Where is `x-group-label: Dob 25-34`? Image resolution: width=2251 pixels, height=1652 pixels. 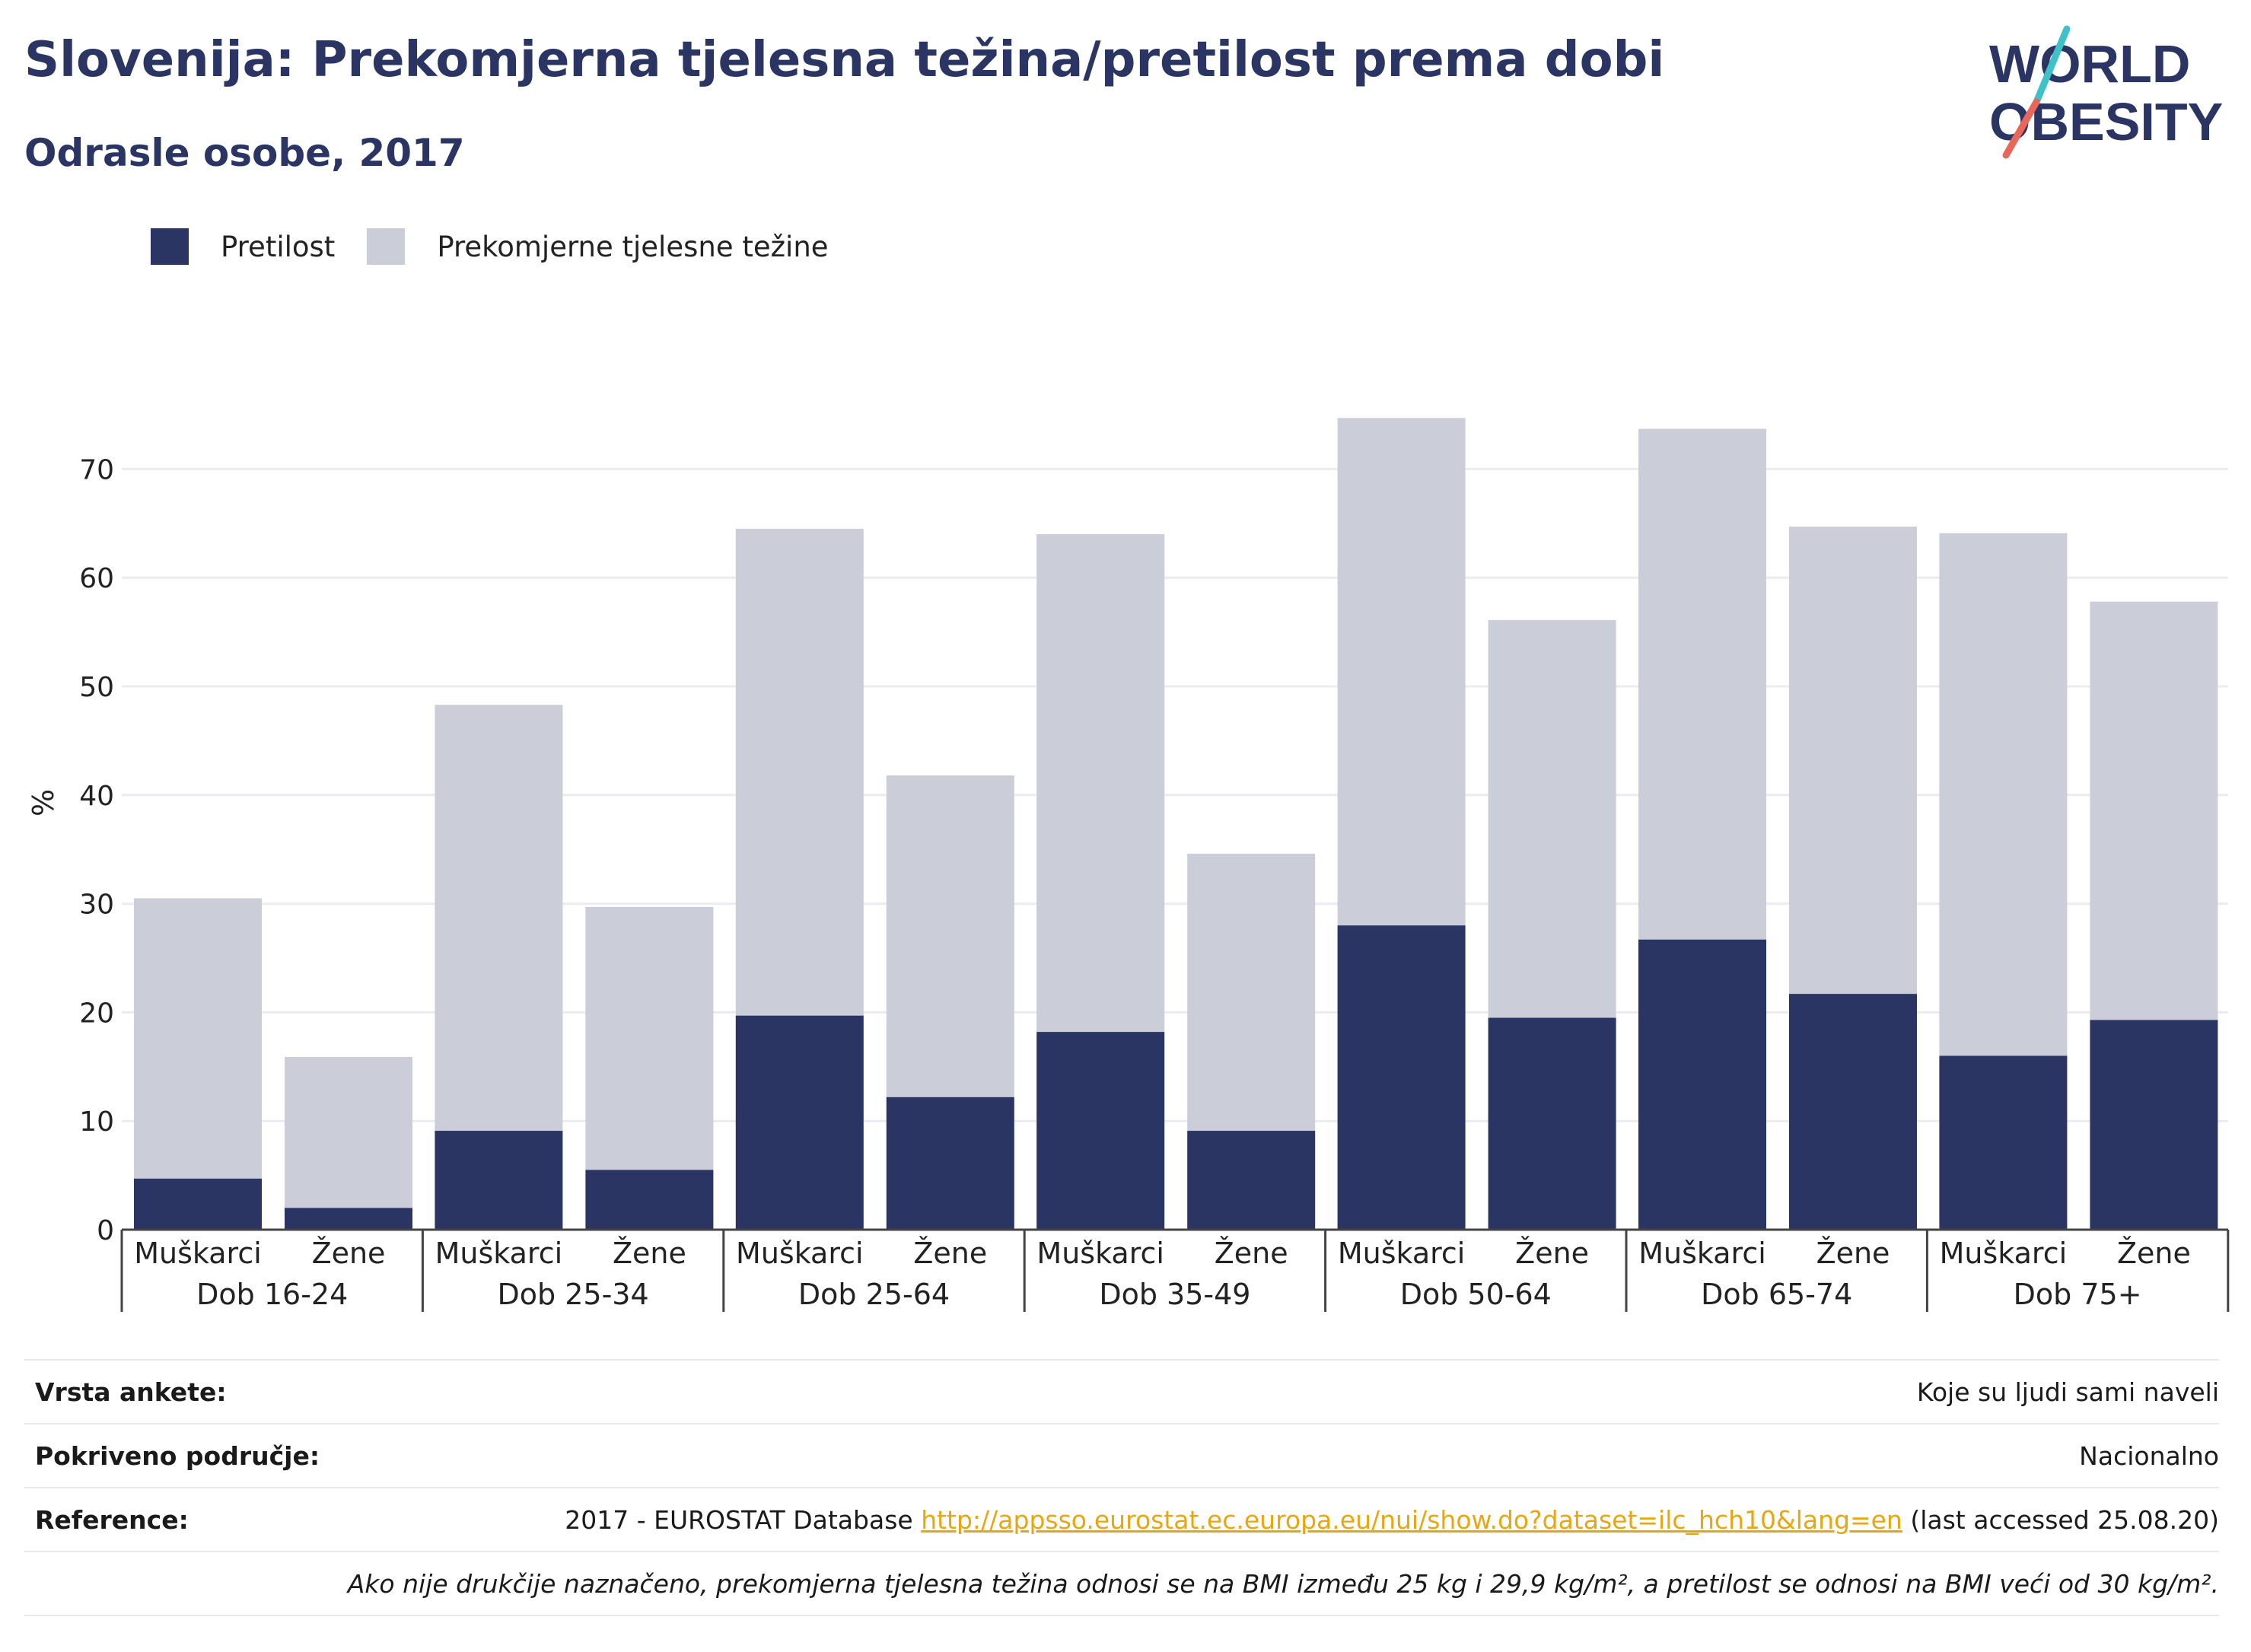 x-group-label: Dob 25-34 is located at coordinates (573, 1294).